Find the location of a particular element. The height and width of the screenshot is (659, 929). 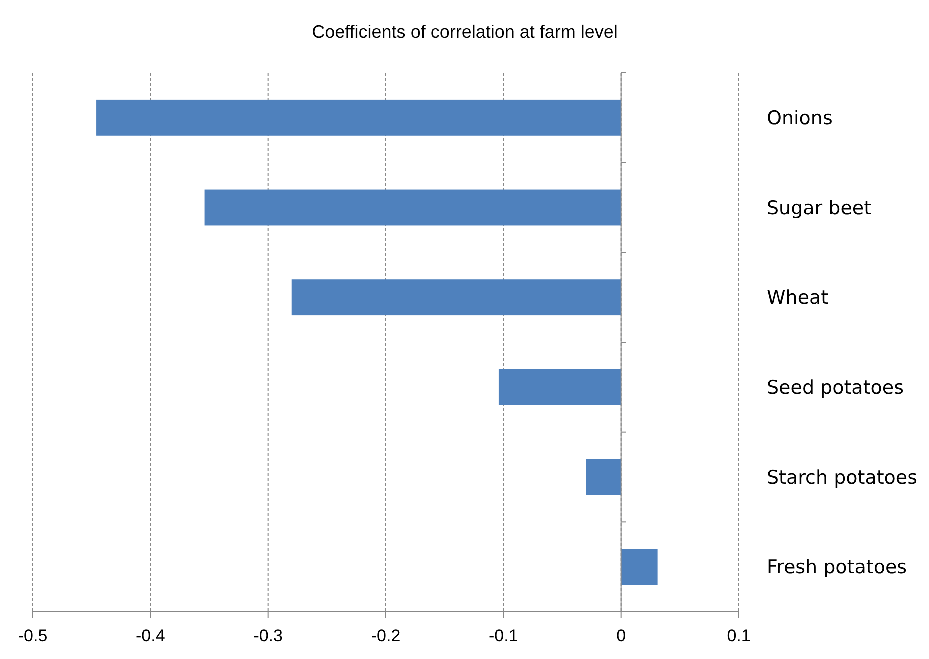

x-tick-label: 0.1 is located at coordinates (739, 636).